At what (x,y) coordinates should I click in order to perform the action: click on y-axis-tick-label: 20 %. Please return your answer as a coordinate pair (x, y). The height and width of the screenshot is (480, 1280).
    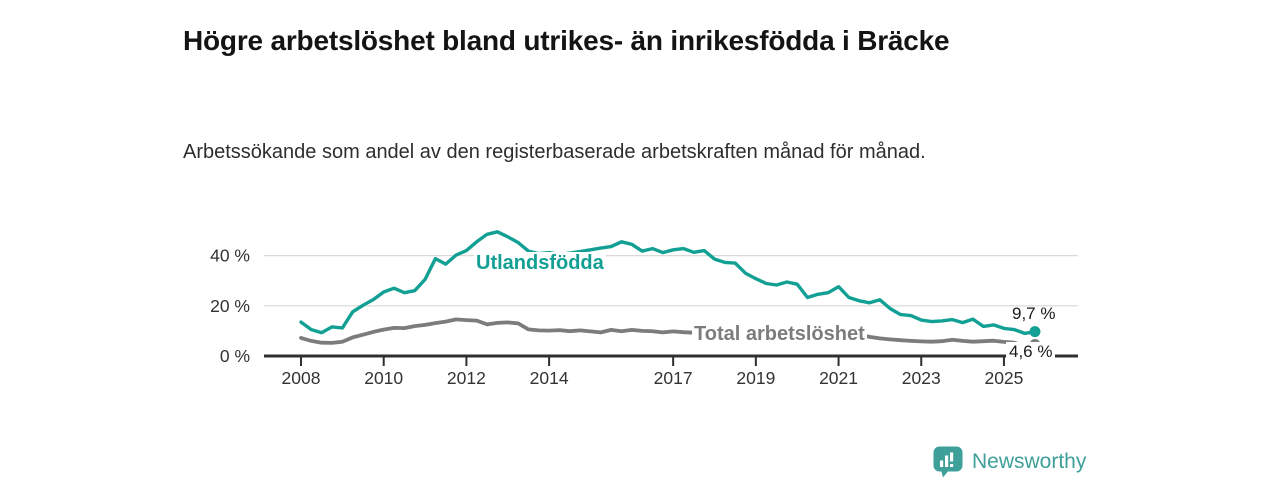
    Looking at the image, I should click on (230, 306).